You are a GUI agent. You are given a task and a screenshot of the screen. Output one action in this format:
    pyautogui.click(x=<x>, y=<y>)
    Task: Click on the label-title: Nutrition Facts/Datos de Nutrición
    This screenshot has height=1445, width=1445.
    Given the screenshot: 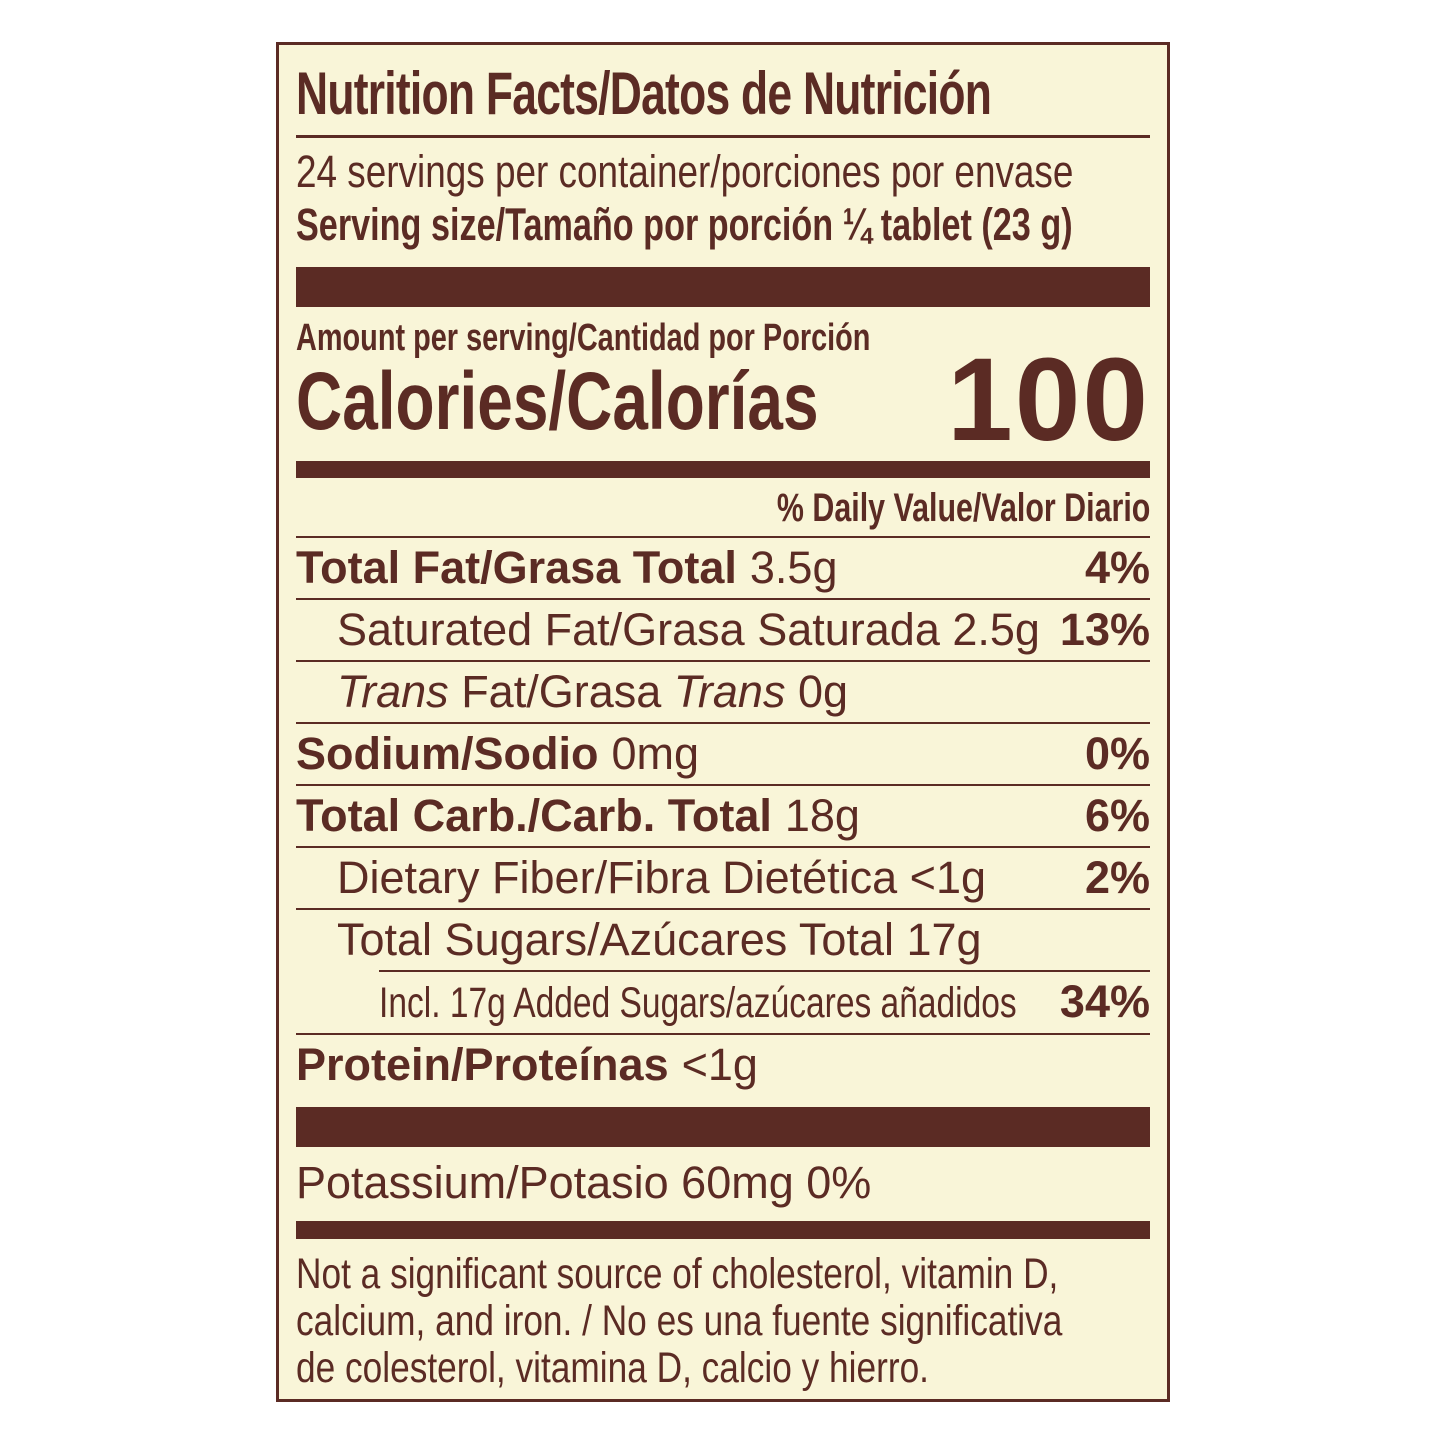 What is the action you would take?
    pyautogui.click(x=723, y=94)
    